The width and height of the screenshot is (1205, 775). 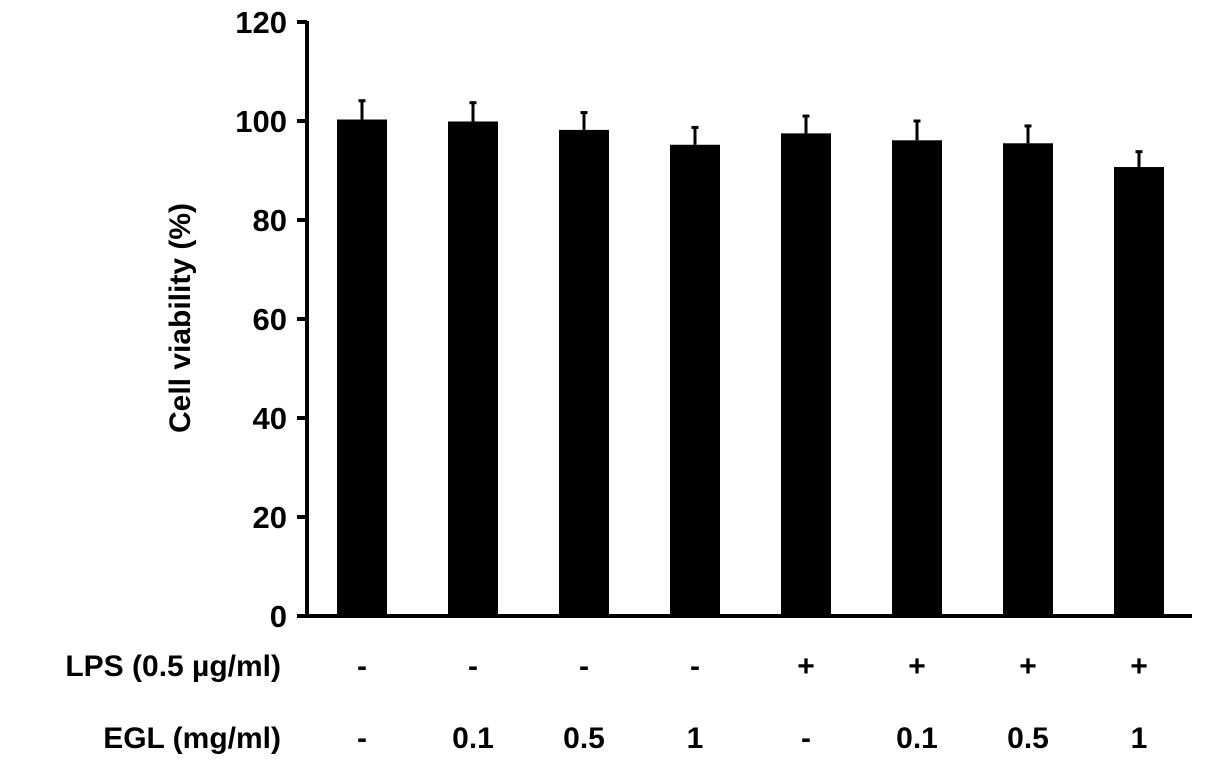 I want to click on factor-row-label: EGL (mg/ml), so click(x=192, y=738).